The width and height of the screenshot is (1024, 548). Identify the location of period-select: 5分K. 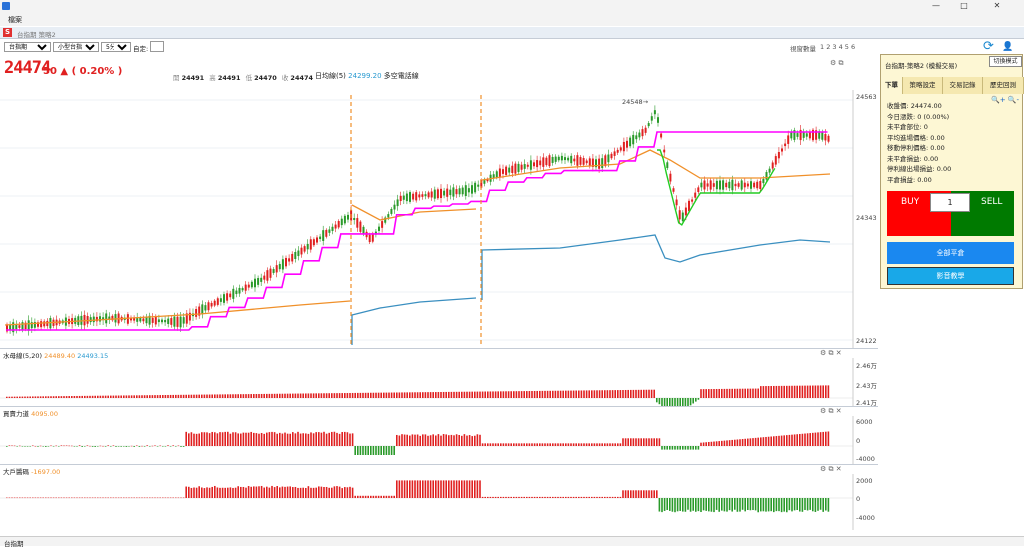
(116, 47).